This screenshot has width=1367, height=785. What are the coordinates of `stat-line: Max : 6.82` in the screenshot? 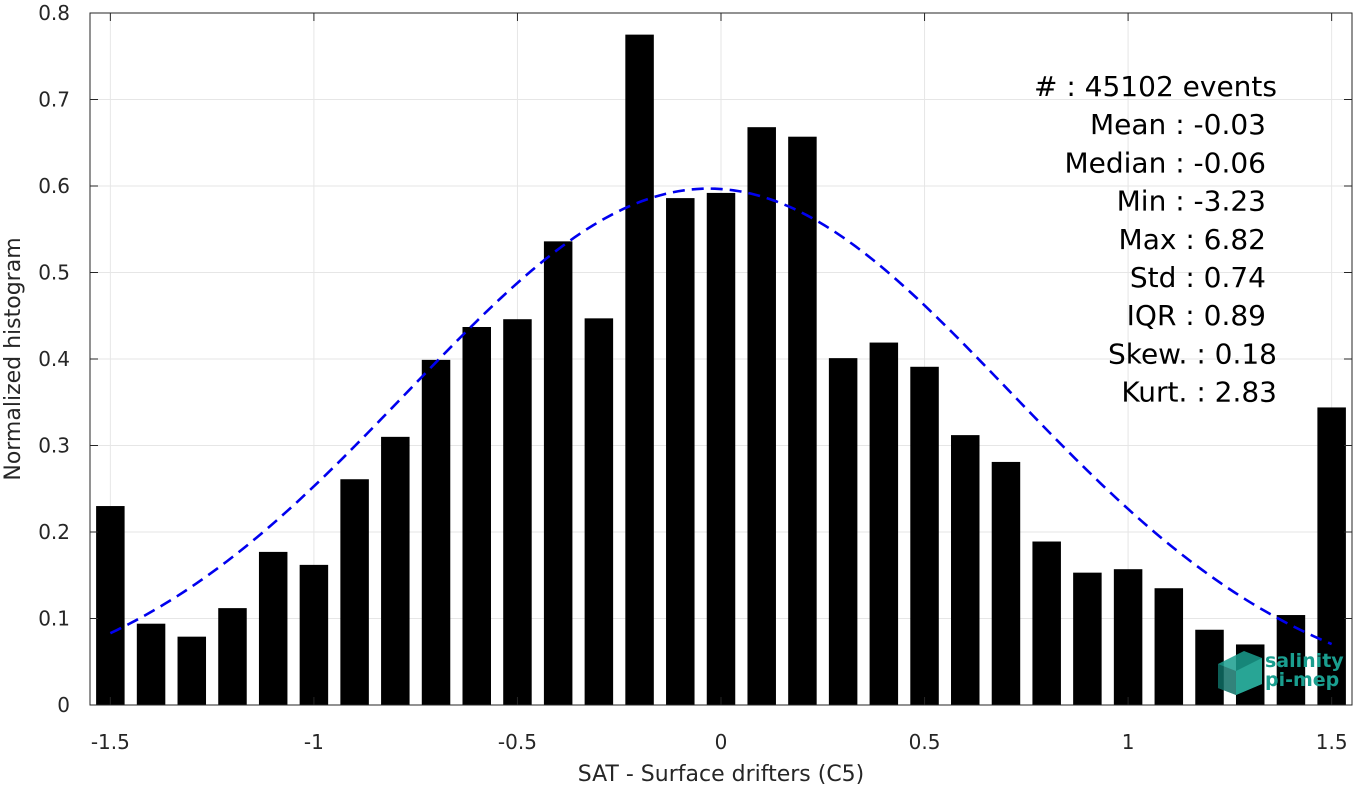 It's located at (1192, 239).